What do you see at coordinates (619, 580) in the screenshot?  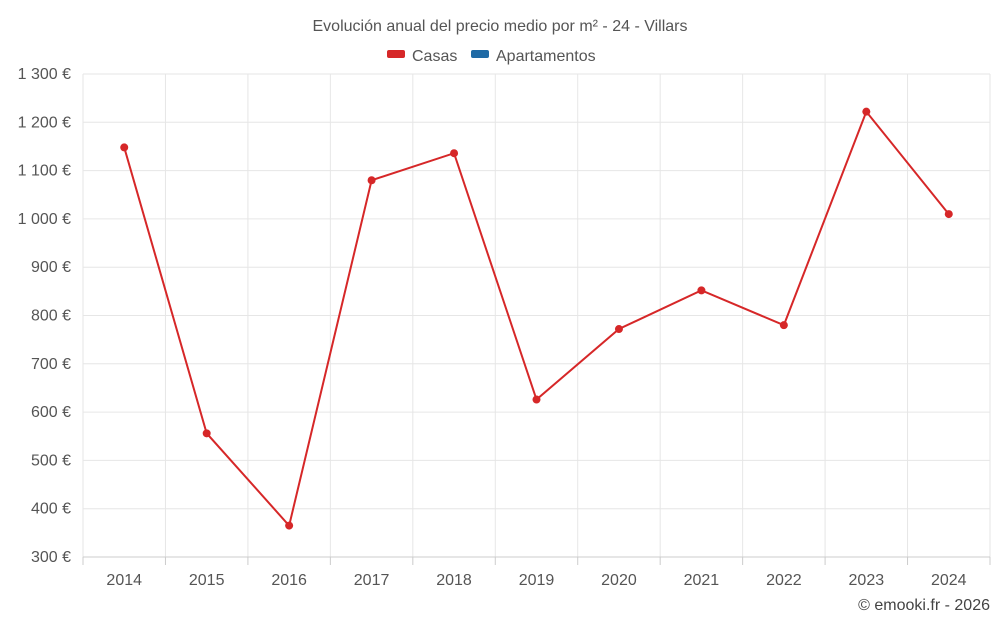 I see `x-tick-label: 2020` at bounding box center [619, 580].